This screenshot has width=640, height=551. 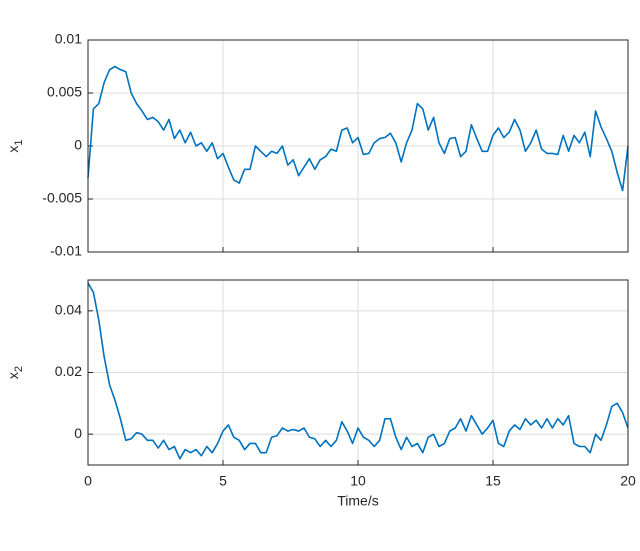 I want to click on y-tick-label: -0.01, so click(x=66, y=251).